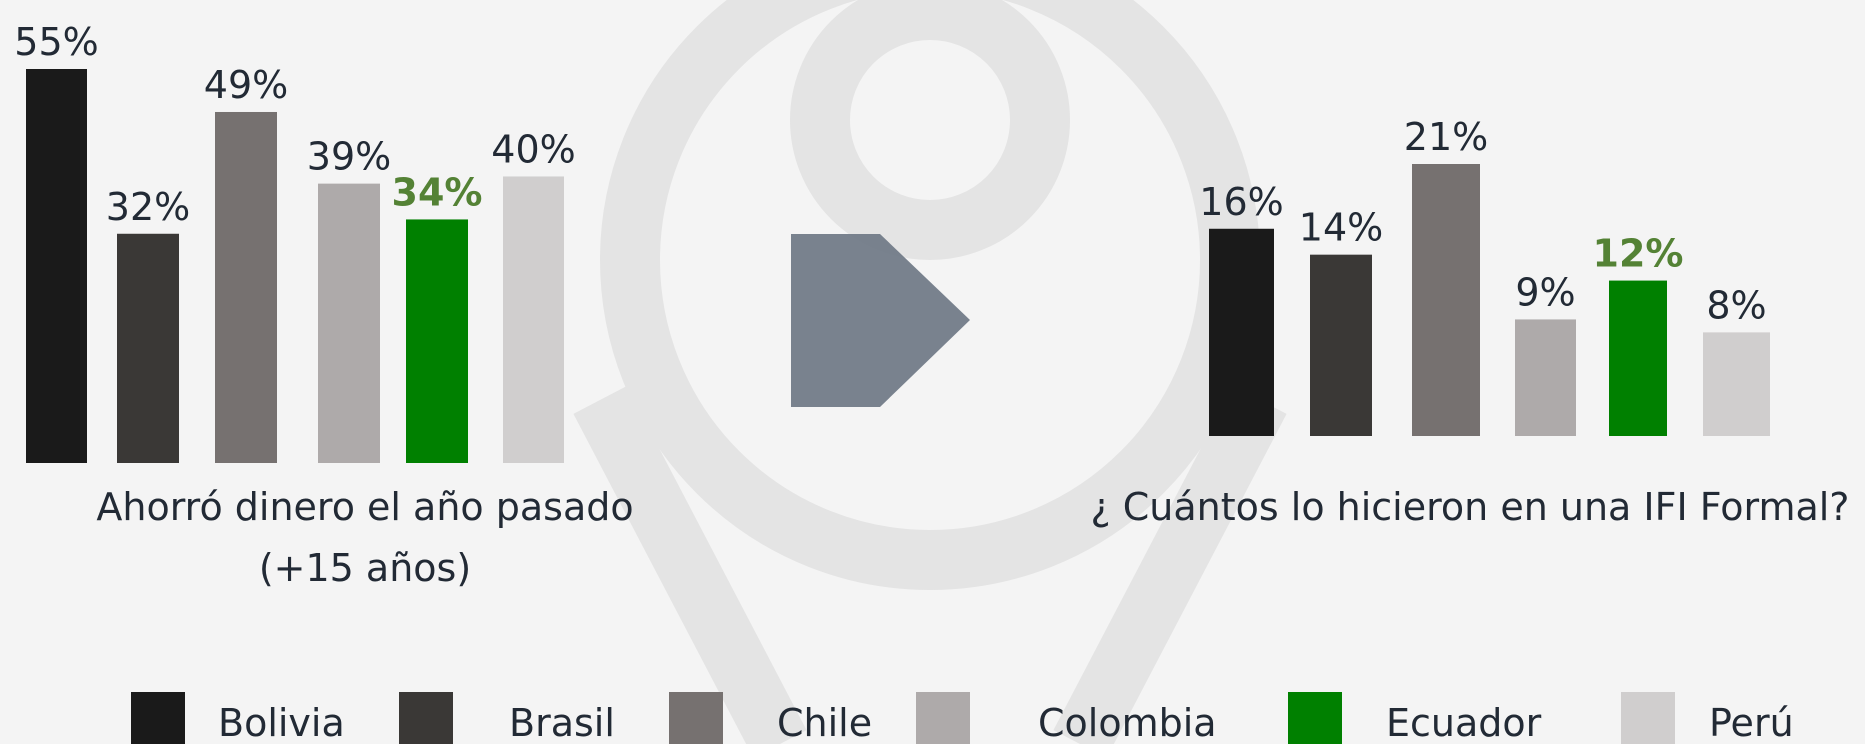  Describe the element at coordinates (1241, 202) in the screenshot. I see `value-label: 16%` at that location.